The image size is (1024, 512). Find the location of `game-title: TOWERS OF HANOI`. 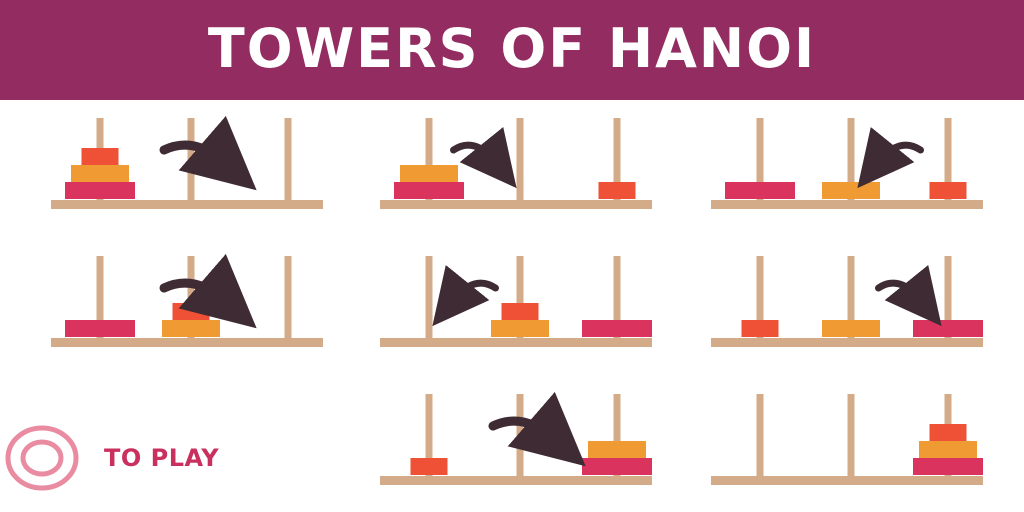

game-title: TOWERS OF HANOI is located at coordinates (512, 48).